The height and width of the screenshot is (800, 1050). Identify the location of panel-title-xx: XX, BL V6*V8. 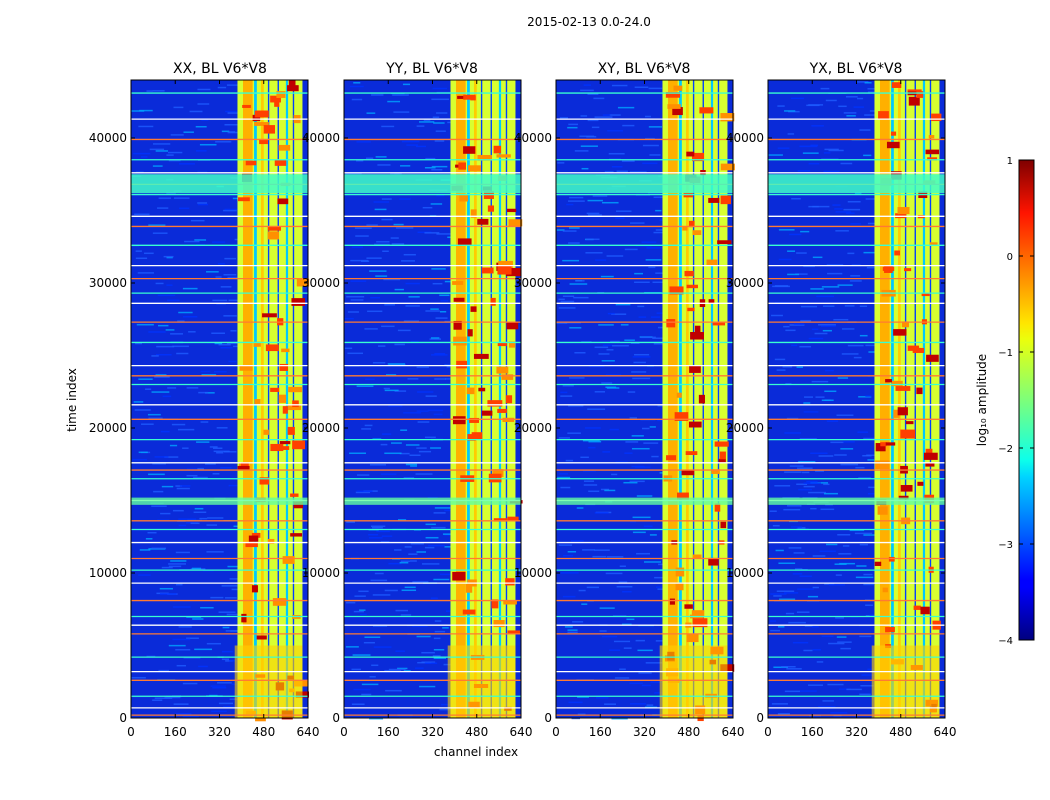
(220, 69).